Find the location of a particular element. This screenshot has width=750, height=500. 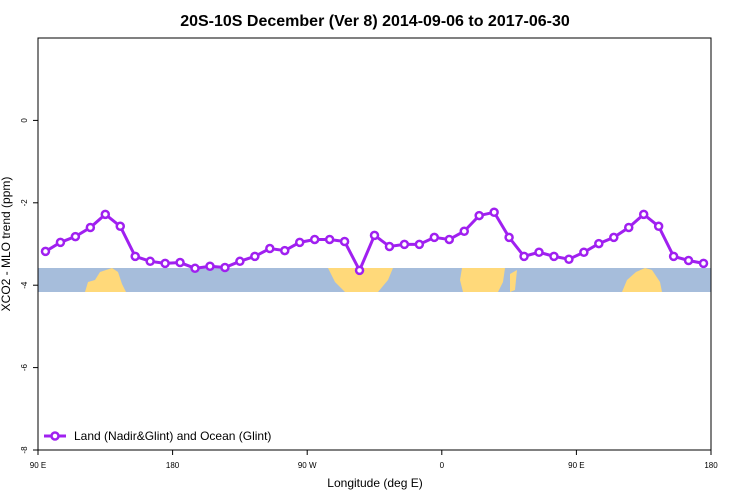

y-tick-label: -4 is located at coordinates (24, 285).